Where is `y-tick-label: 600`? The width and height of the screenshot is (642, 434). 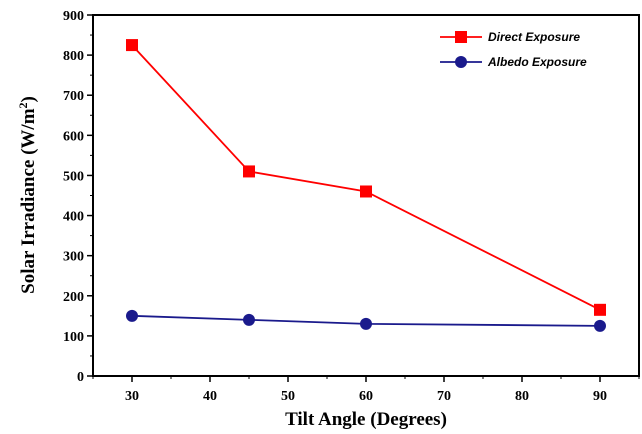
y-tick-label: 600 is located at coordinates (73, 136).